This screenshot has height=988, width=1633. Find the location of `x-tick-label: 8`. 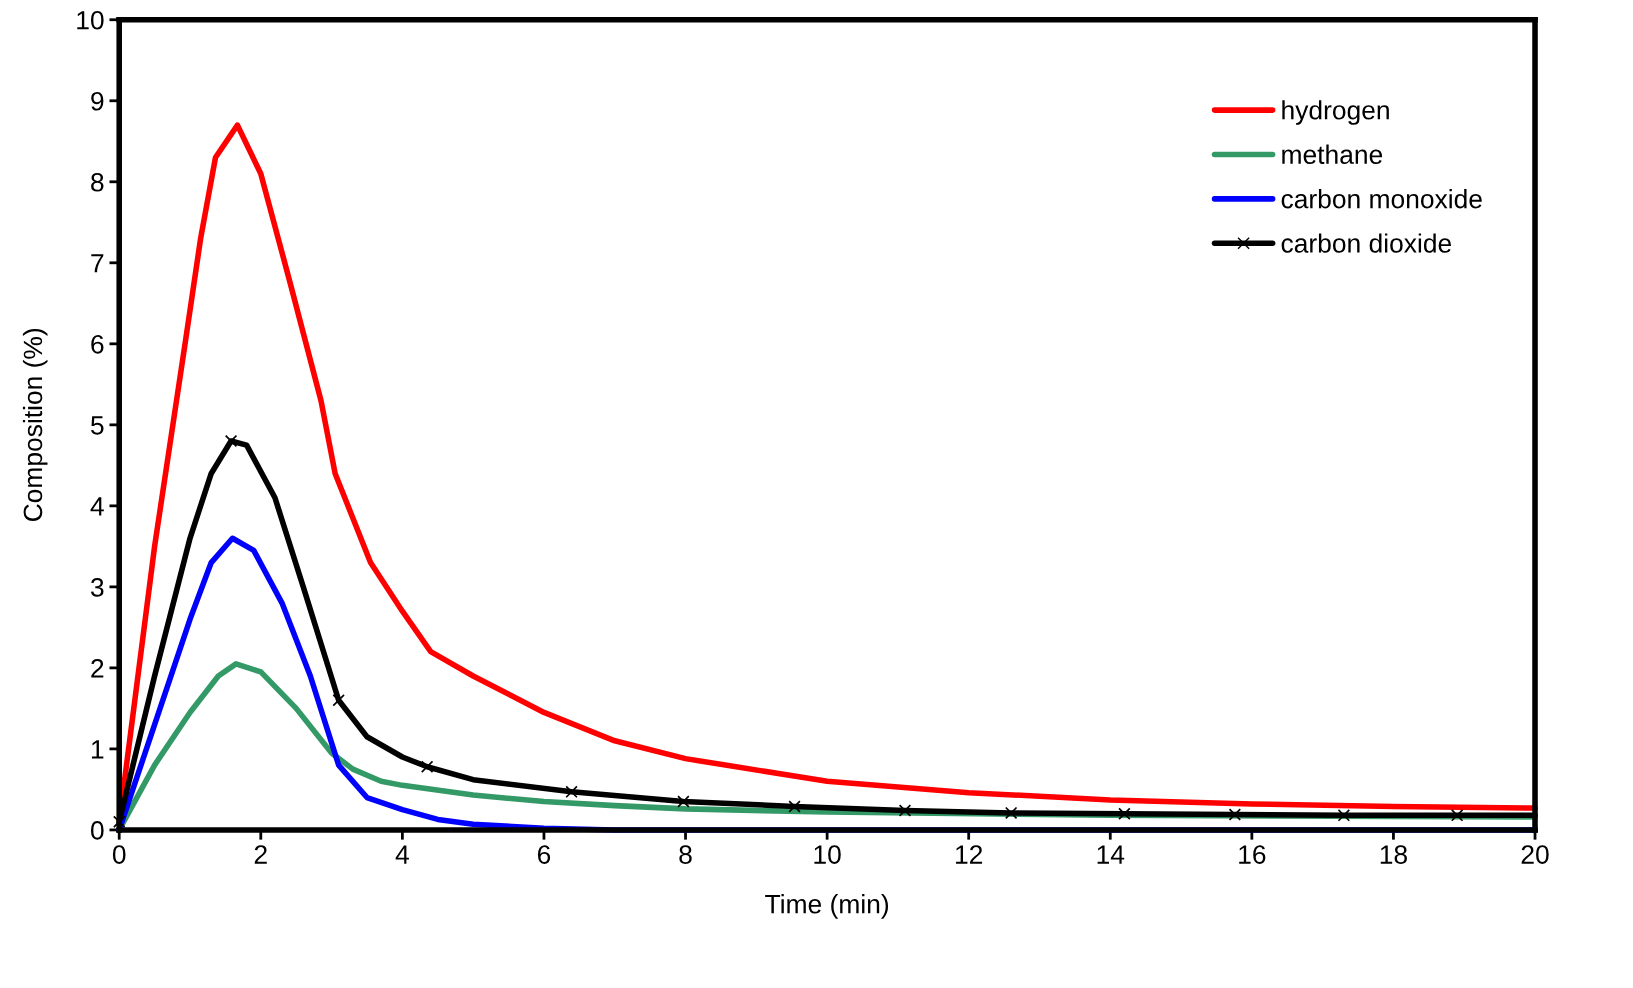

x-tick-label: 8 is located at coordinates (685, 854).